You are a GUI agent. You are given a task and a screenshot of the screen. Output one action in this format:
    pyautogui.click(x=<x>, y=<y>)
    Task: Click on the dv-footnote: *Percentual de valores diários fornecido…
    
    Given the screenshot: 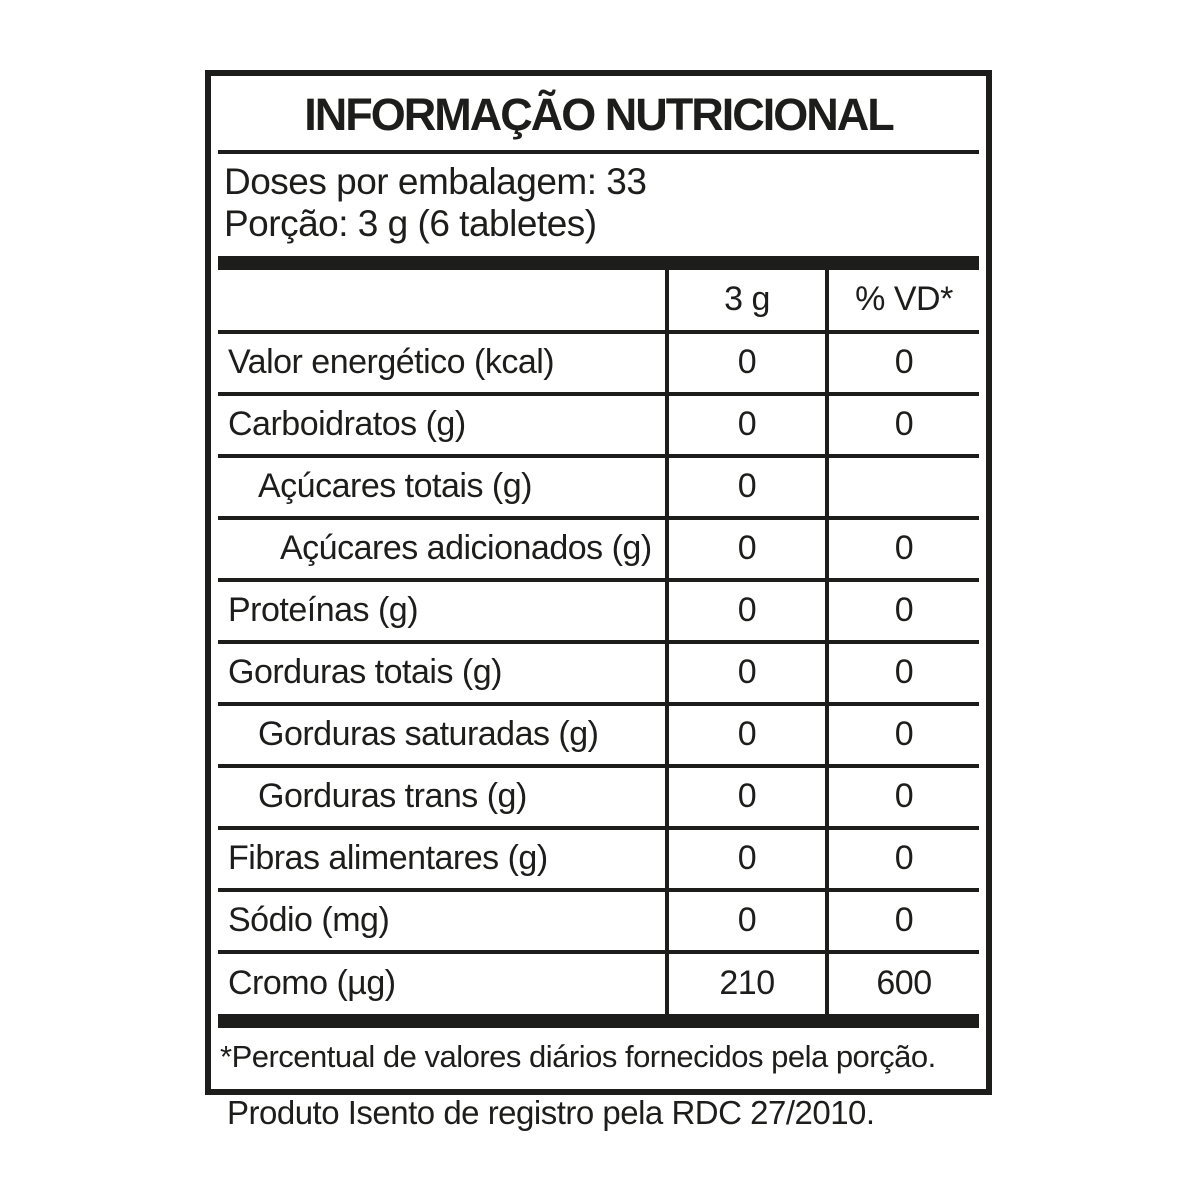 What is the action you would take?
    pyautogui.click(x=578, y=1056)
    